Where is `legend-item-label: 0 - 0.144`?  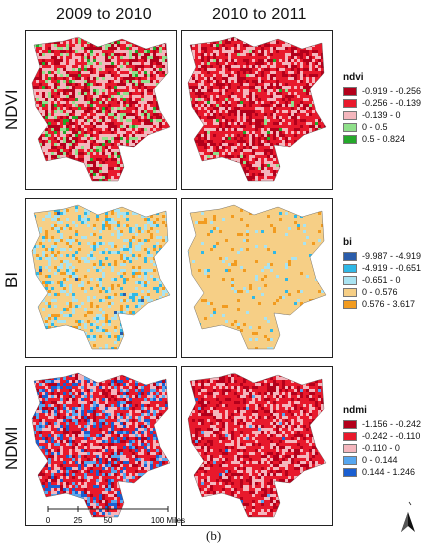
legend-item-label: 0 - 0.144 is located at coordinates (380, 460).